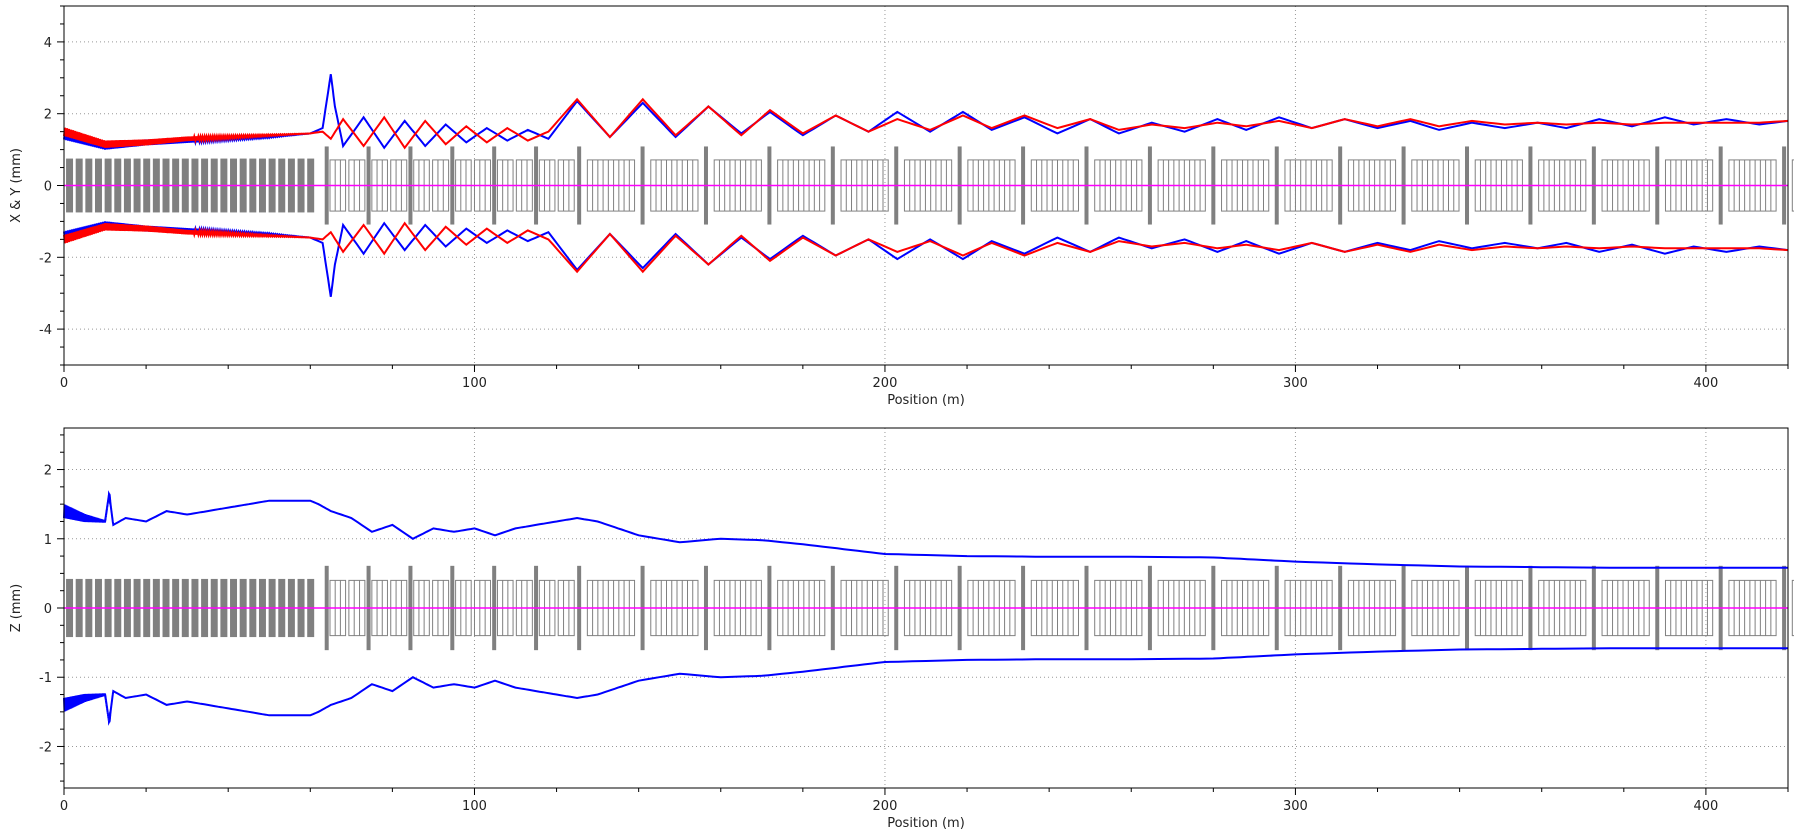 Image resolution: width=1794 pixels, height=839 pixels. What do you see at coordinates (925, 529) in the screenshot?
I see `envelope-z-upper` at bounding box center [925, 529].